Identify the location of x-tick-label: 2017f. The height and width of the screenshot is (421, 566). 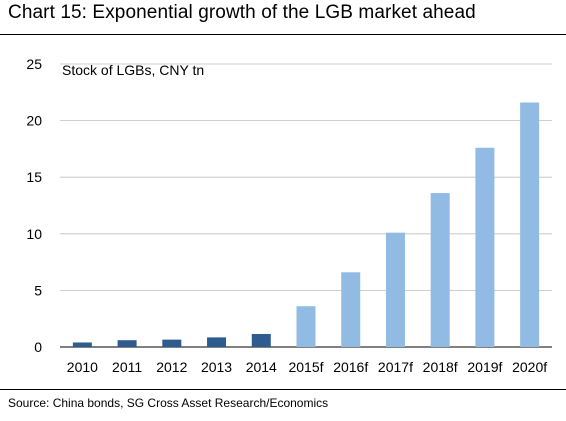
(395, 367).